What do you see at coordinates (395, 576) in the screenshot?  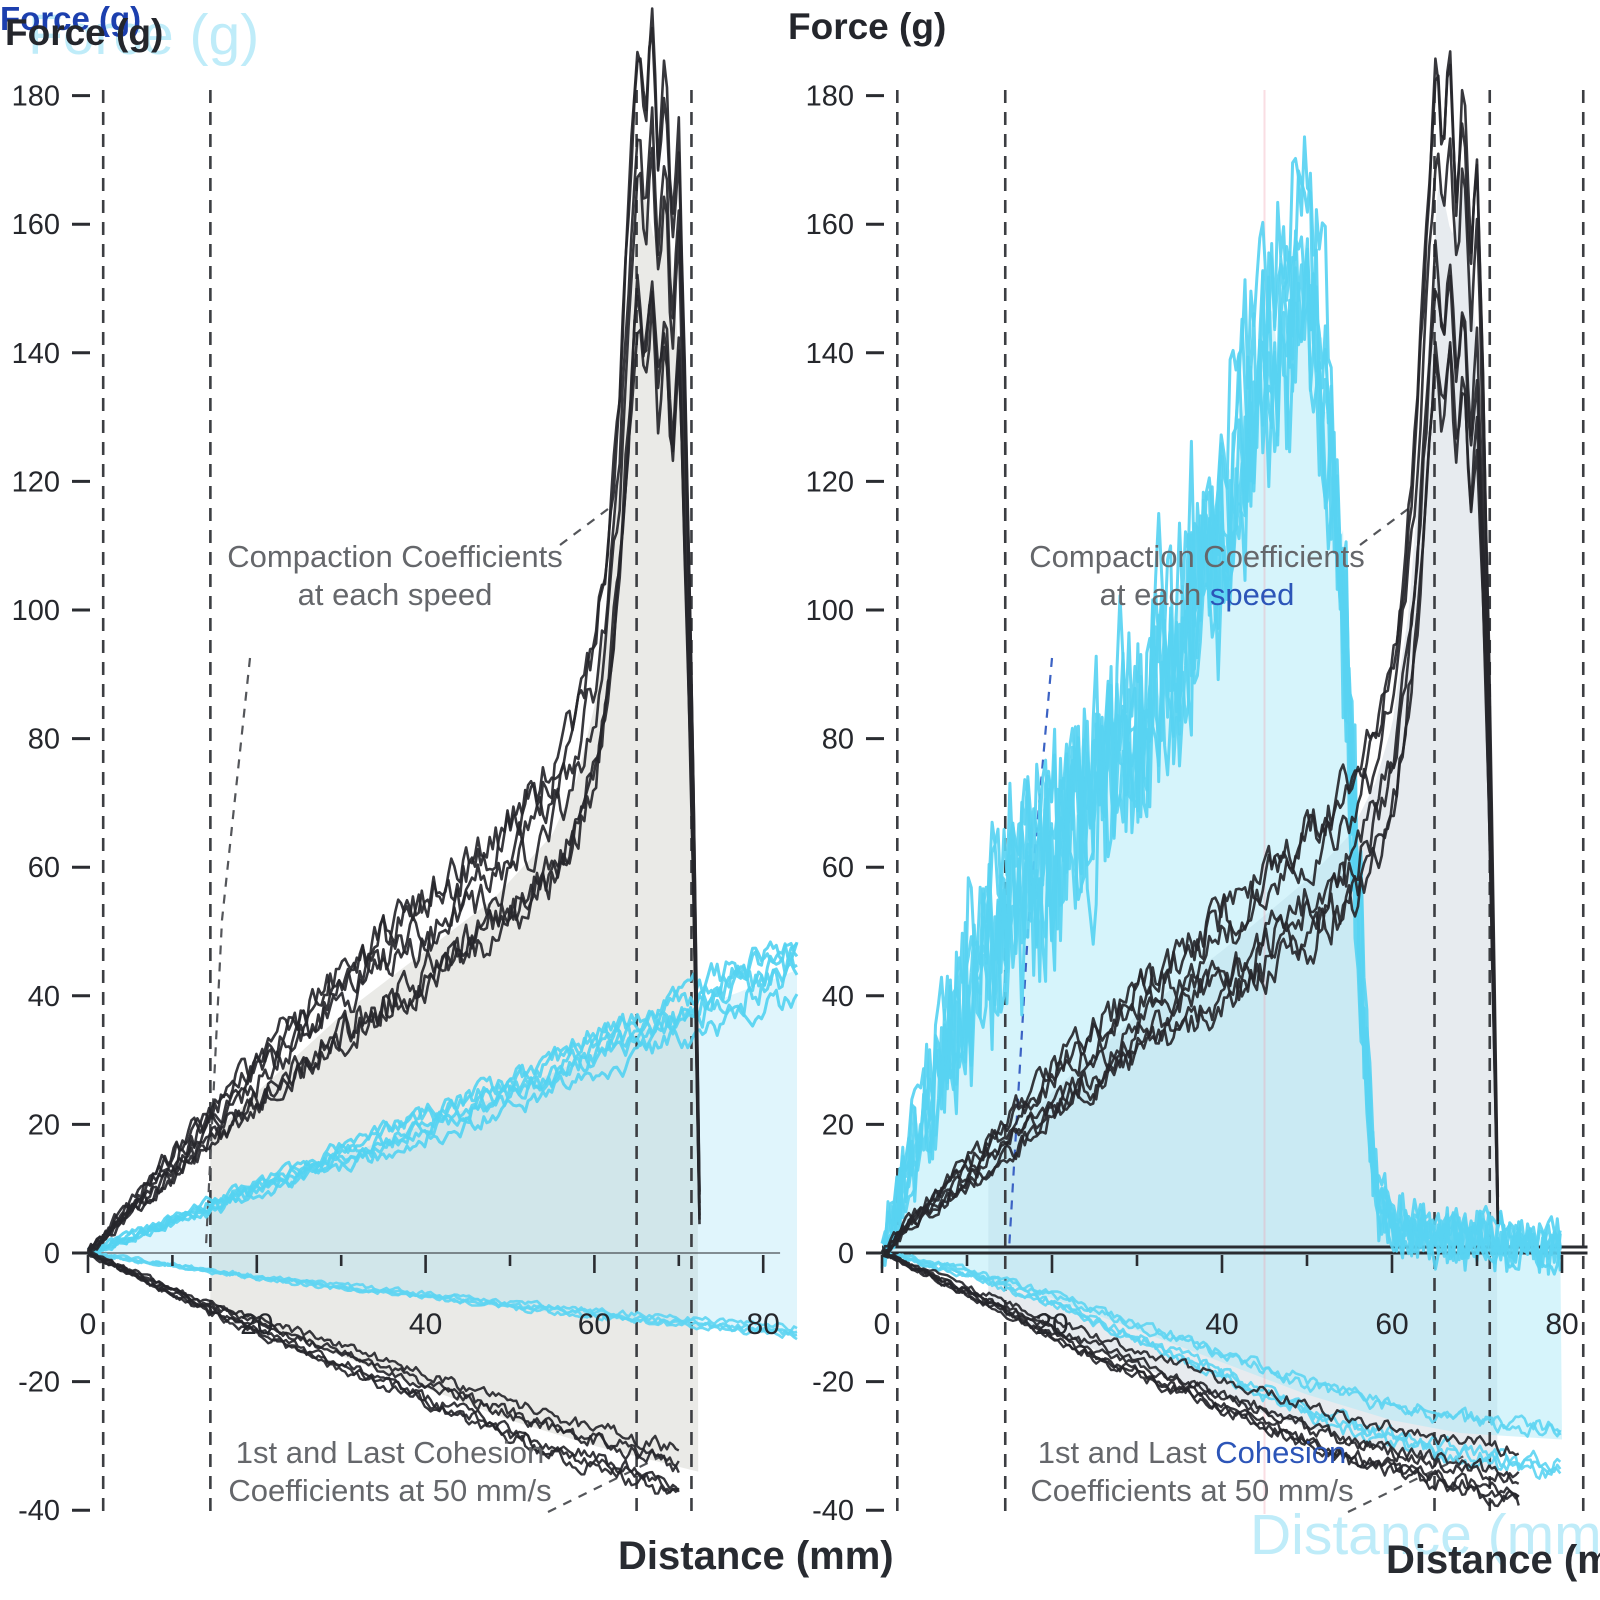 I see `annotation-compaction-left: Compaction Coefficients at each speed` at bounding box center [395, 576].